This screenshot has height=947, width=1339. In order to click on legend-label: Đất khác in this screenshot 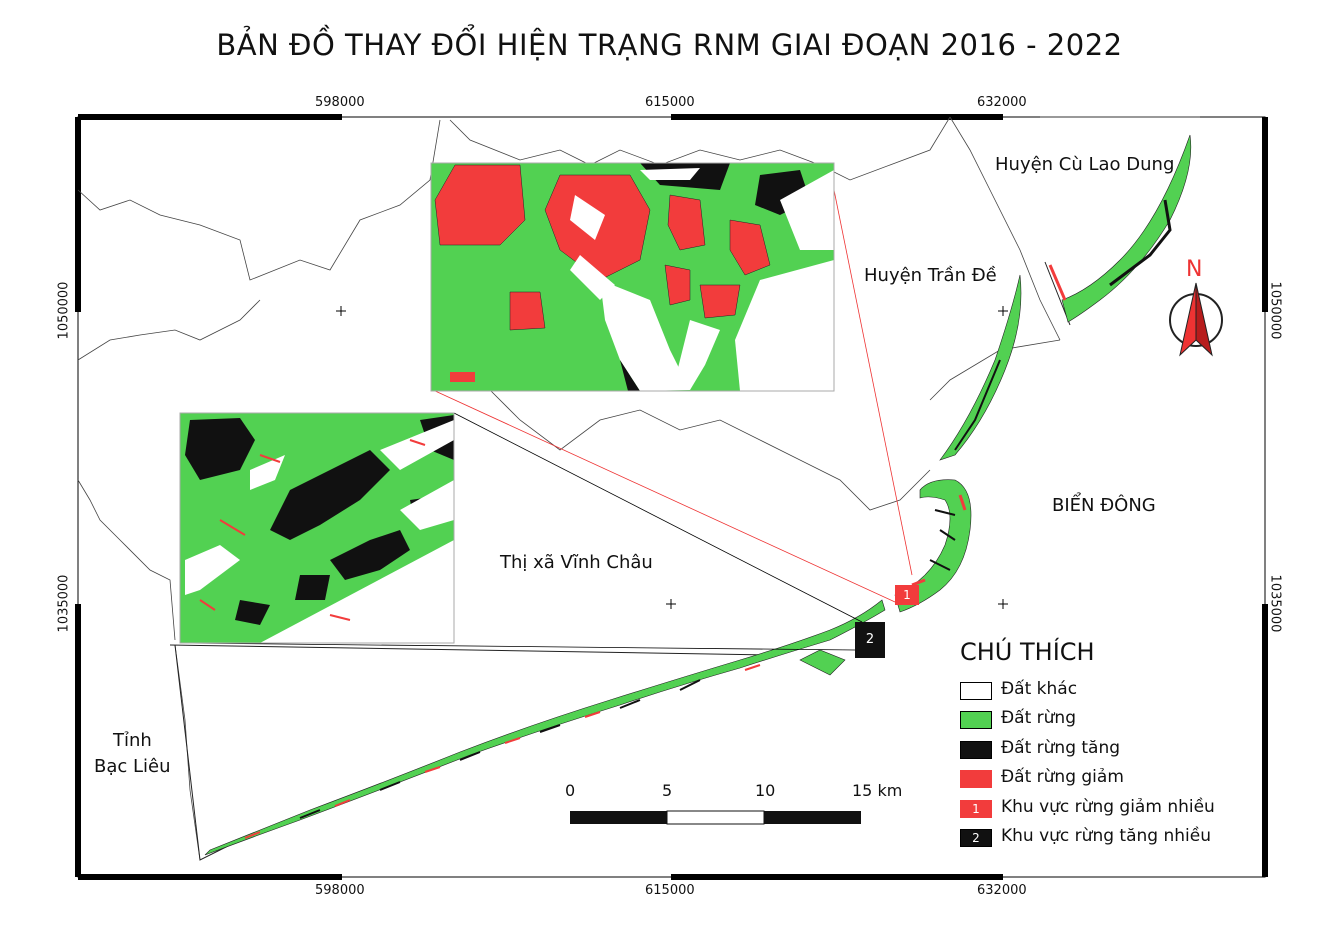, I will do `click(1039, 689)`.